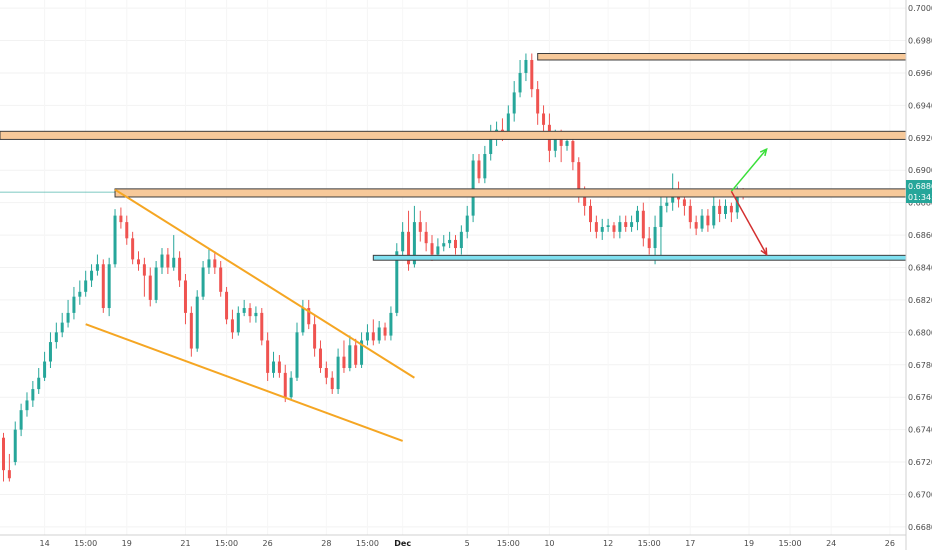 The image size is (932, 554). What do you see at coordinates (920, 494) in the screenshot?
I see `price-tick-label: 0.67000` at bounding box center [920, 494].